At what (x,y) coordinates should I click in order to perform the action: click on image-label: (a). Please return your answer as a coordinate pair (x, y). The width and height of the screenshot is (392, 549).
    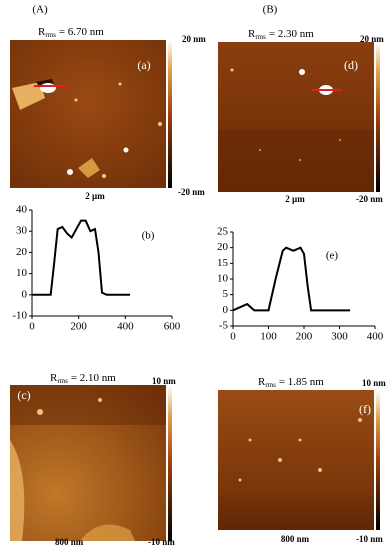
    Looking at the image, I should click on (143, 65).